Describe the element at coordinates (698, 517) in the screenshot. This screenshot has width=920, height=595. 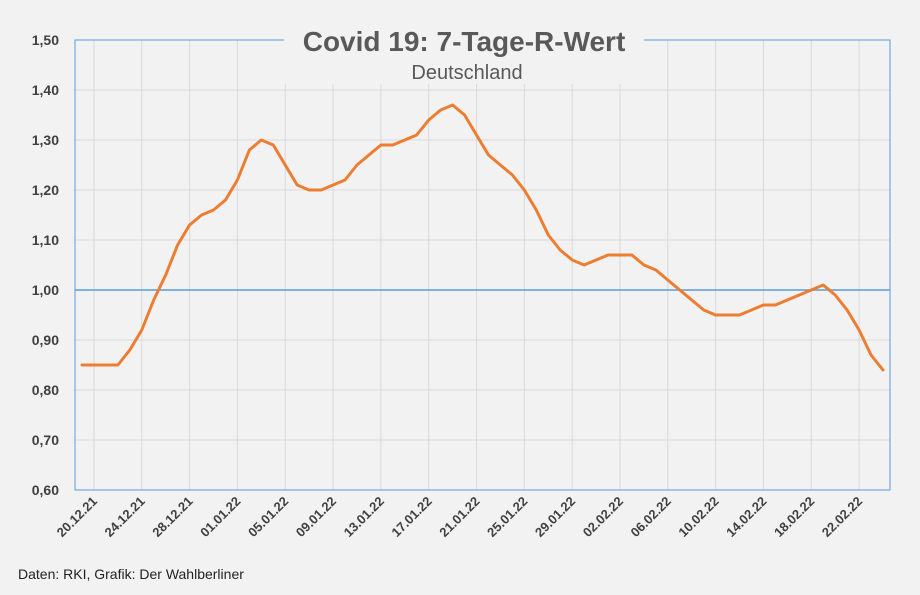
I see `x-tick-label: 10.02.22` at that location.